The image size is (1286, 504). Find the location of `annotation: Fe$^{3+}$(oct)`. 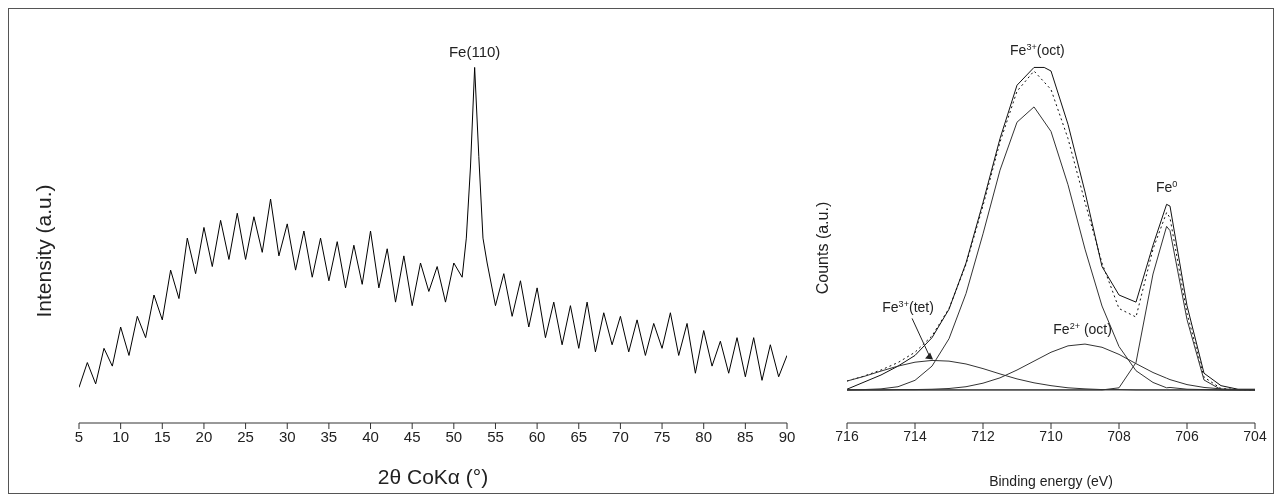

annotation: Fe$^{3+}$(oct) is located at coordinates (1037, 50).